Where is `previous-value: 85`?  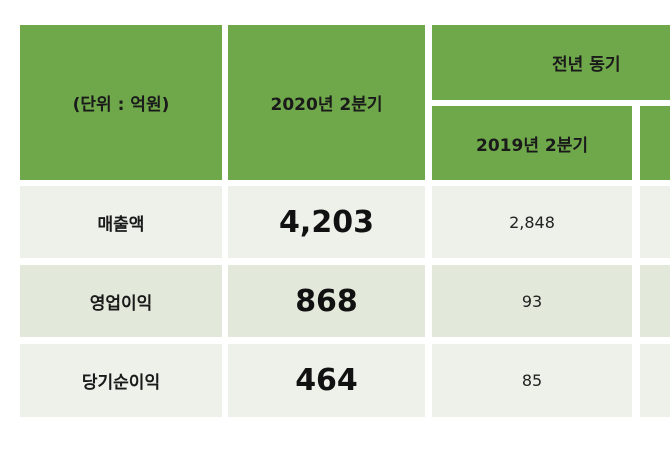 previous-value: 85 is located at coordinates (532, 380).